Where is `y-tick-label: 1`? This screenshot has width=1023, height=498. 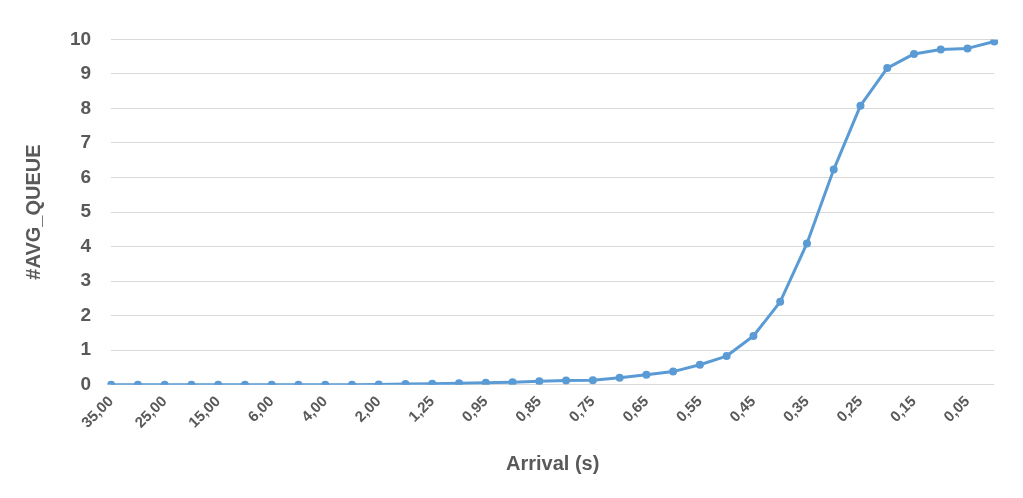
y-tick-label: 1 is located at coordinates (86, 349).